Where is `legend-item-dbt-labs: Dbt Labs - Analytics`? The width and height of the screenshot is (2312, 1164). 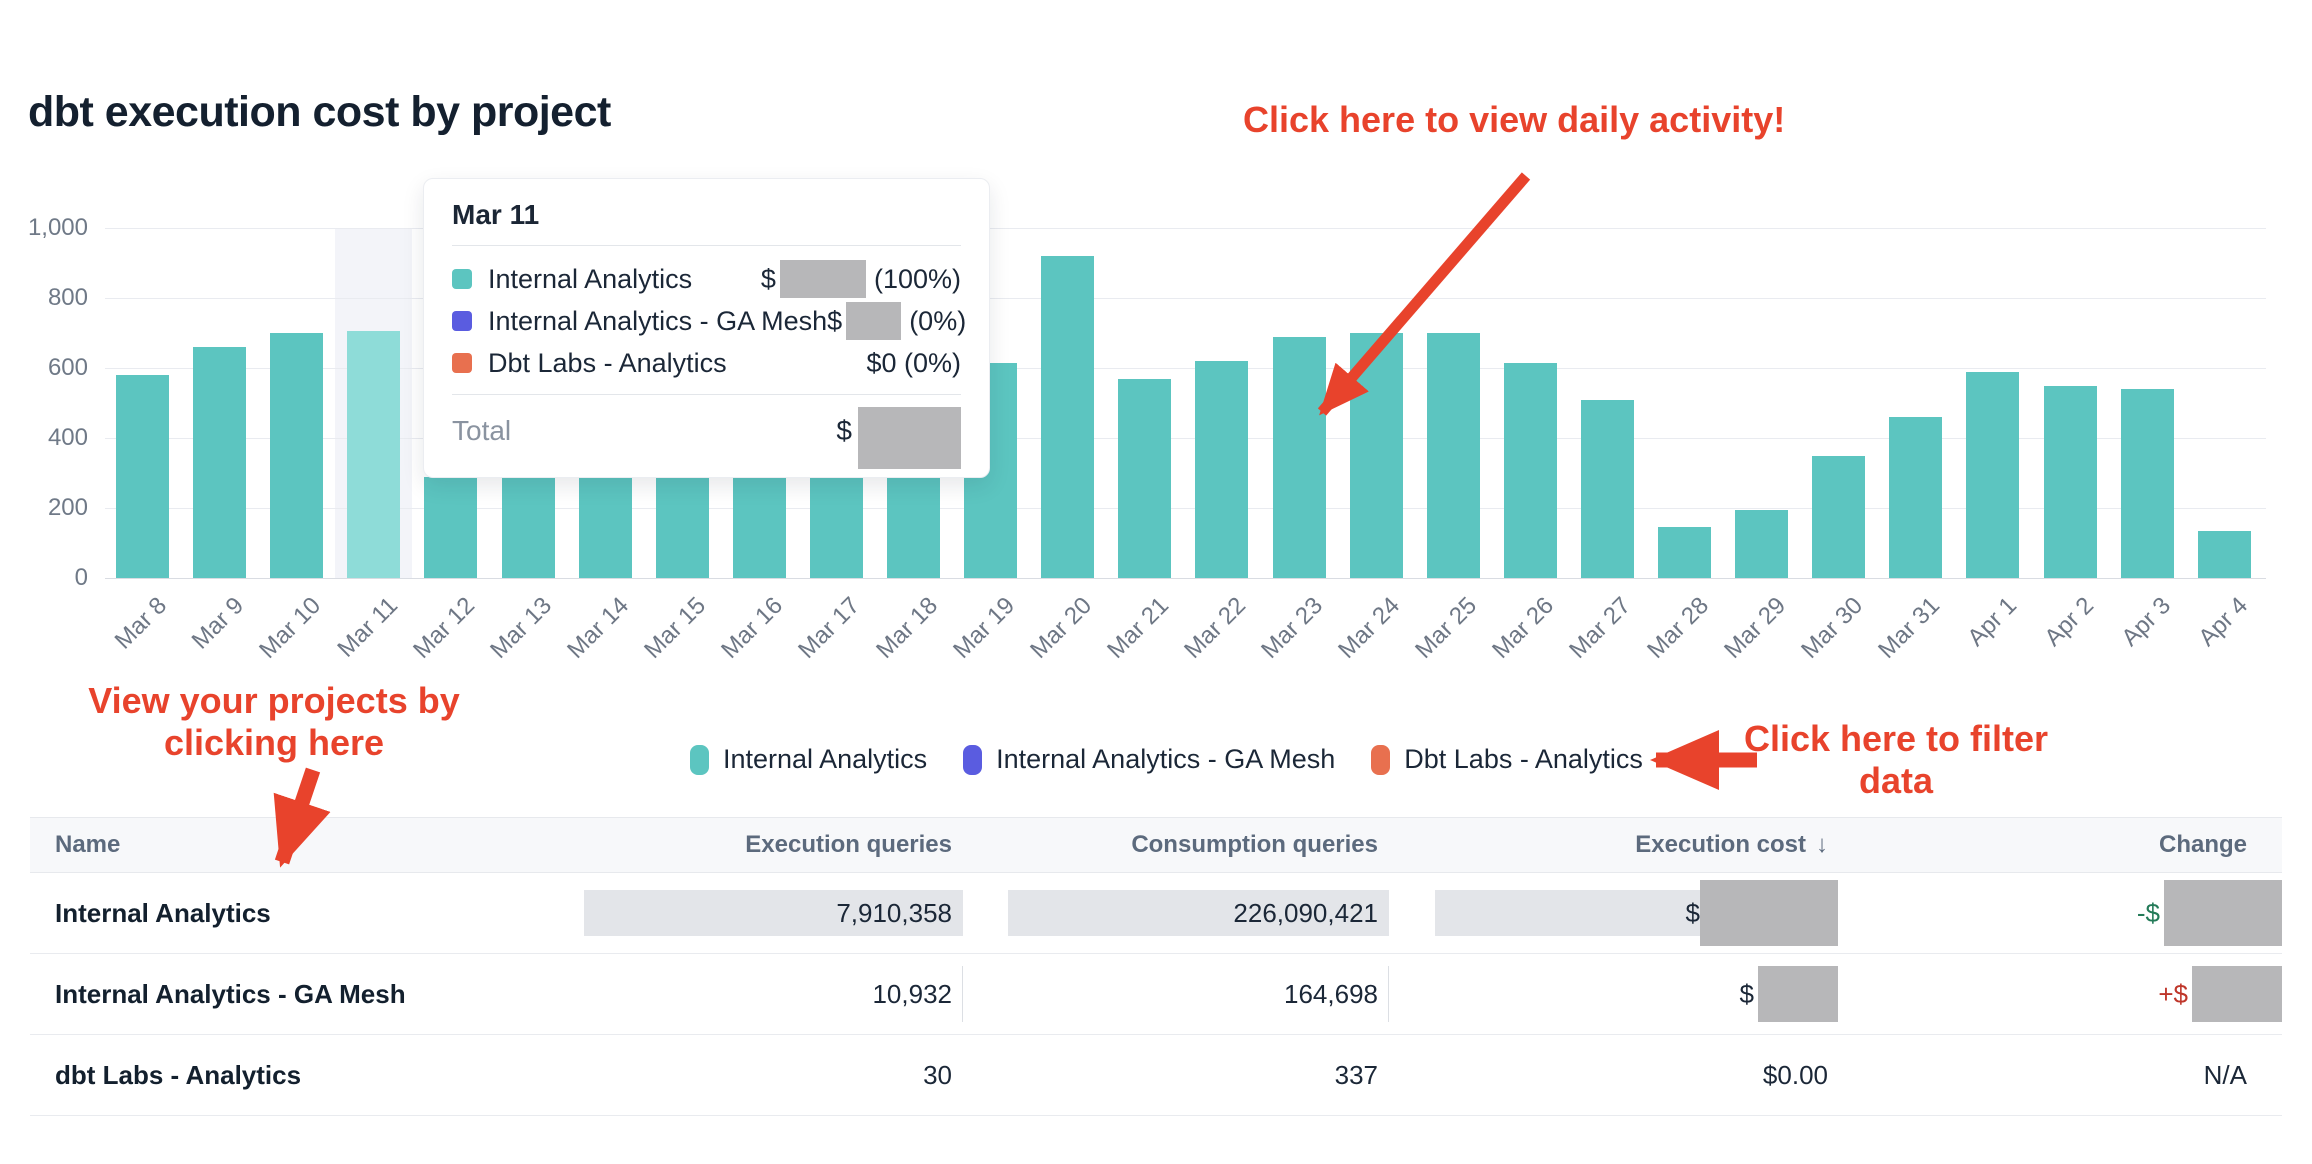
legend-item-dbt-labs: Dbt Labs - Analytics is located at coordinates (1507, 759).